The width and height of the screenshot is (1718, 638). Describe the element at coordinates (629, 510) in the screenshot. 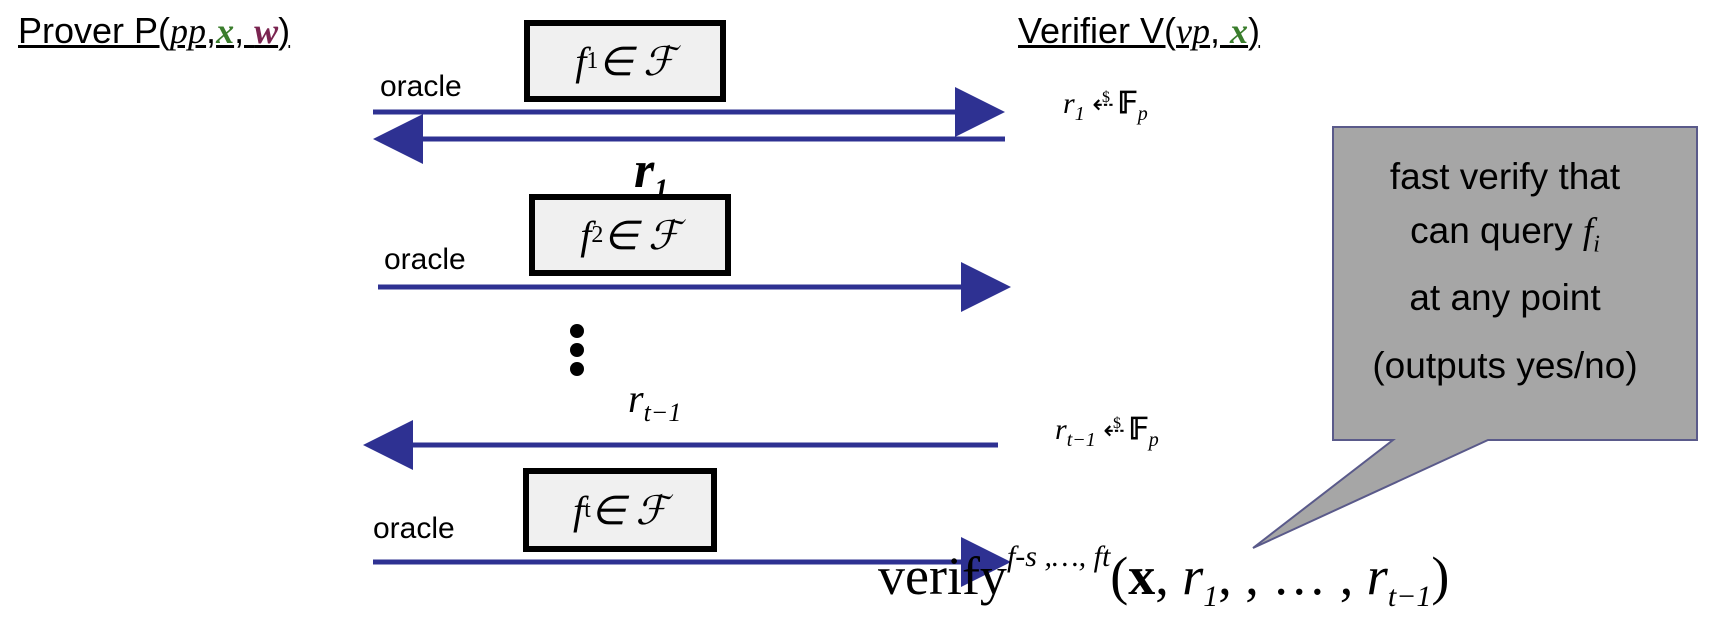

I see `ft-family: ∈ ℱ` at that location.